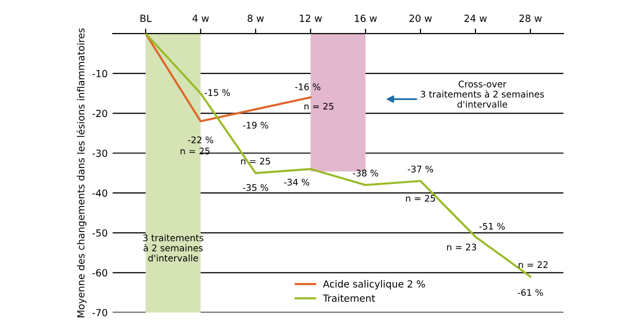 The image size is (626, 336). Describe the element at coordinates (200, 18) in the screenshot. I see `x-tick-label: 4 w` at that location.